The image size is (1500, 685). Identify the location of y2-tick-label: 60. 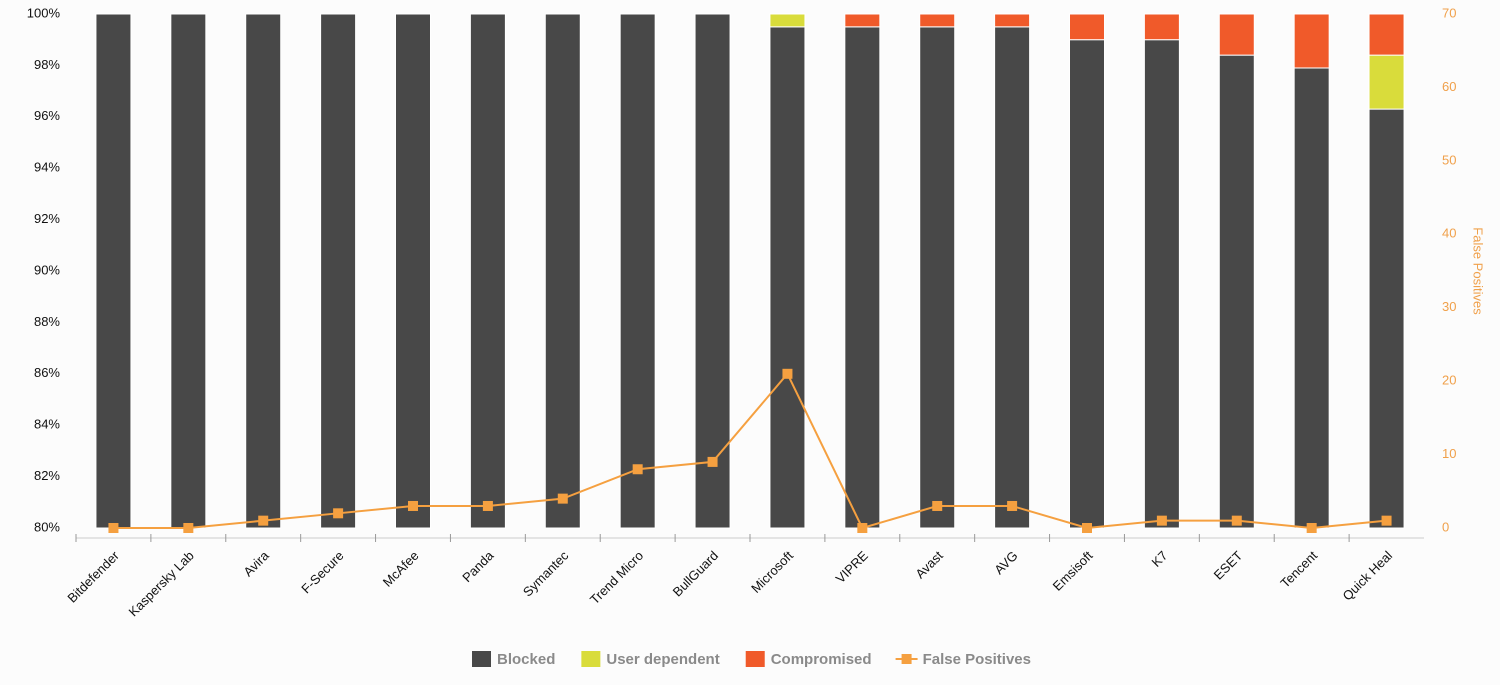
(1449, 86).